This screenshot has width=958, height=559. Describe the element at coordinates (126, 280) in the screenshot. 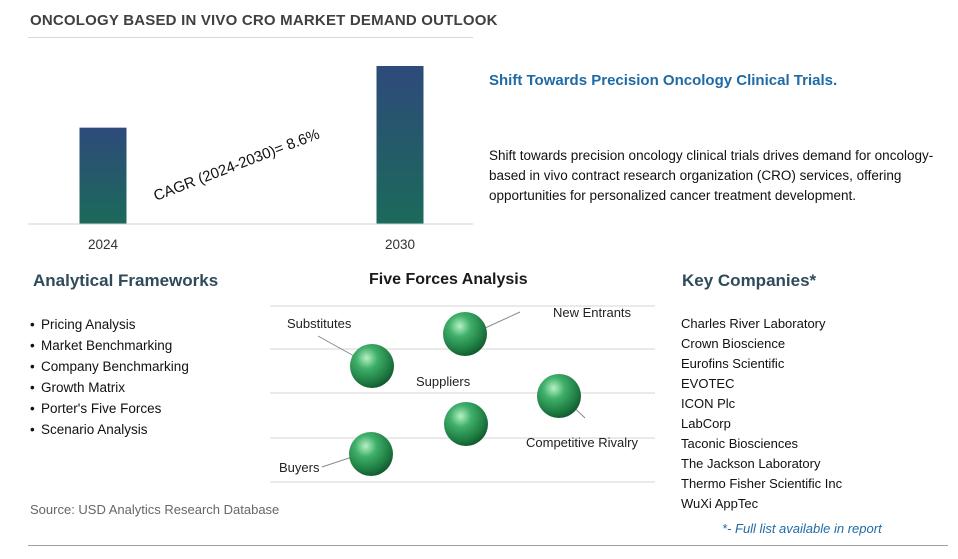

I see `frameworks-title: Analytical Frameworks` at that location.